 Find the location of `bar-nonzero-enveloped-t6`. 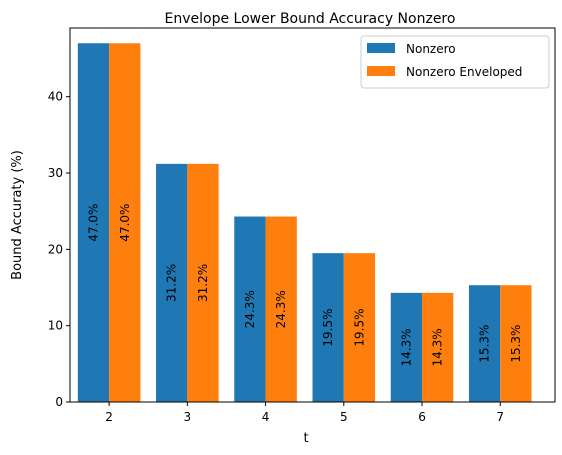

bar-nonzero-enveloped-t6 is located at coordinates (438, 347).